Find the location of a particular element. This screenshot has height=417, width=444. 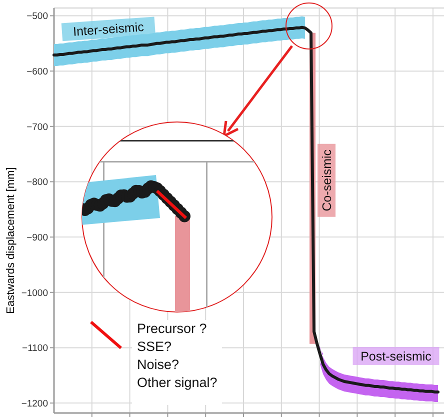

y-tick-label: −1200 is located at coordinates (34, 404).